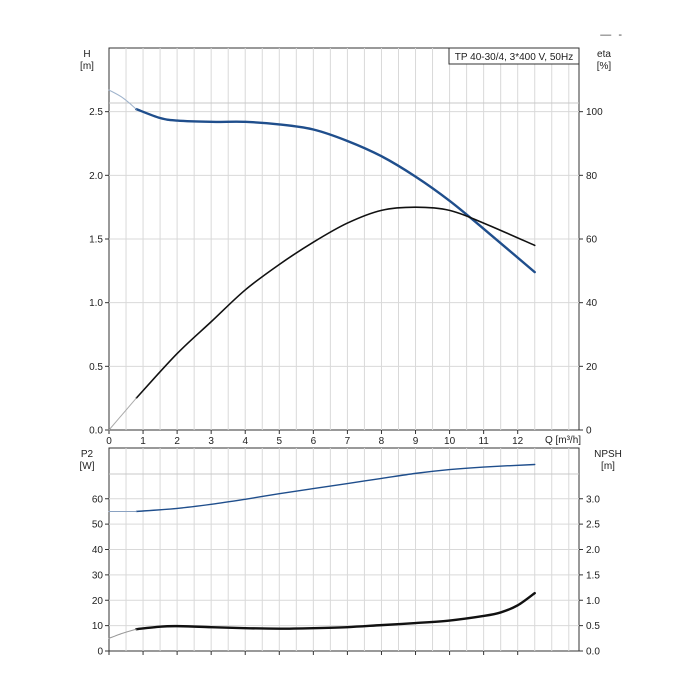 This screenshot has height=700, width=700. I want to click on x-axis-tick-label: 12, so click(518, 441).